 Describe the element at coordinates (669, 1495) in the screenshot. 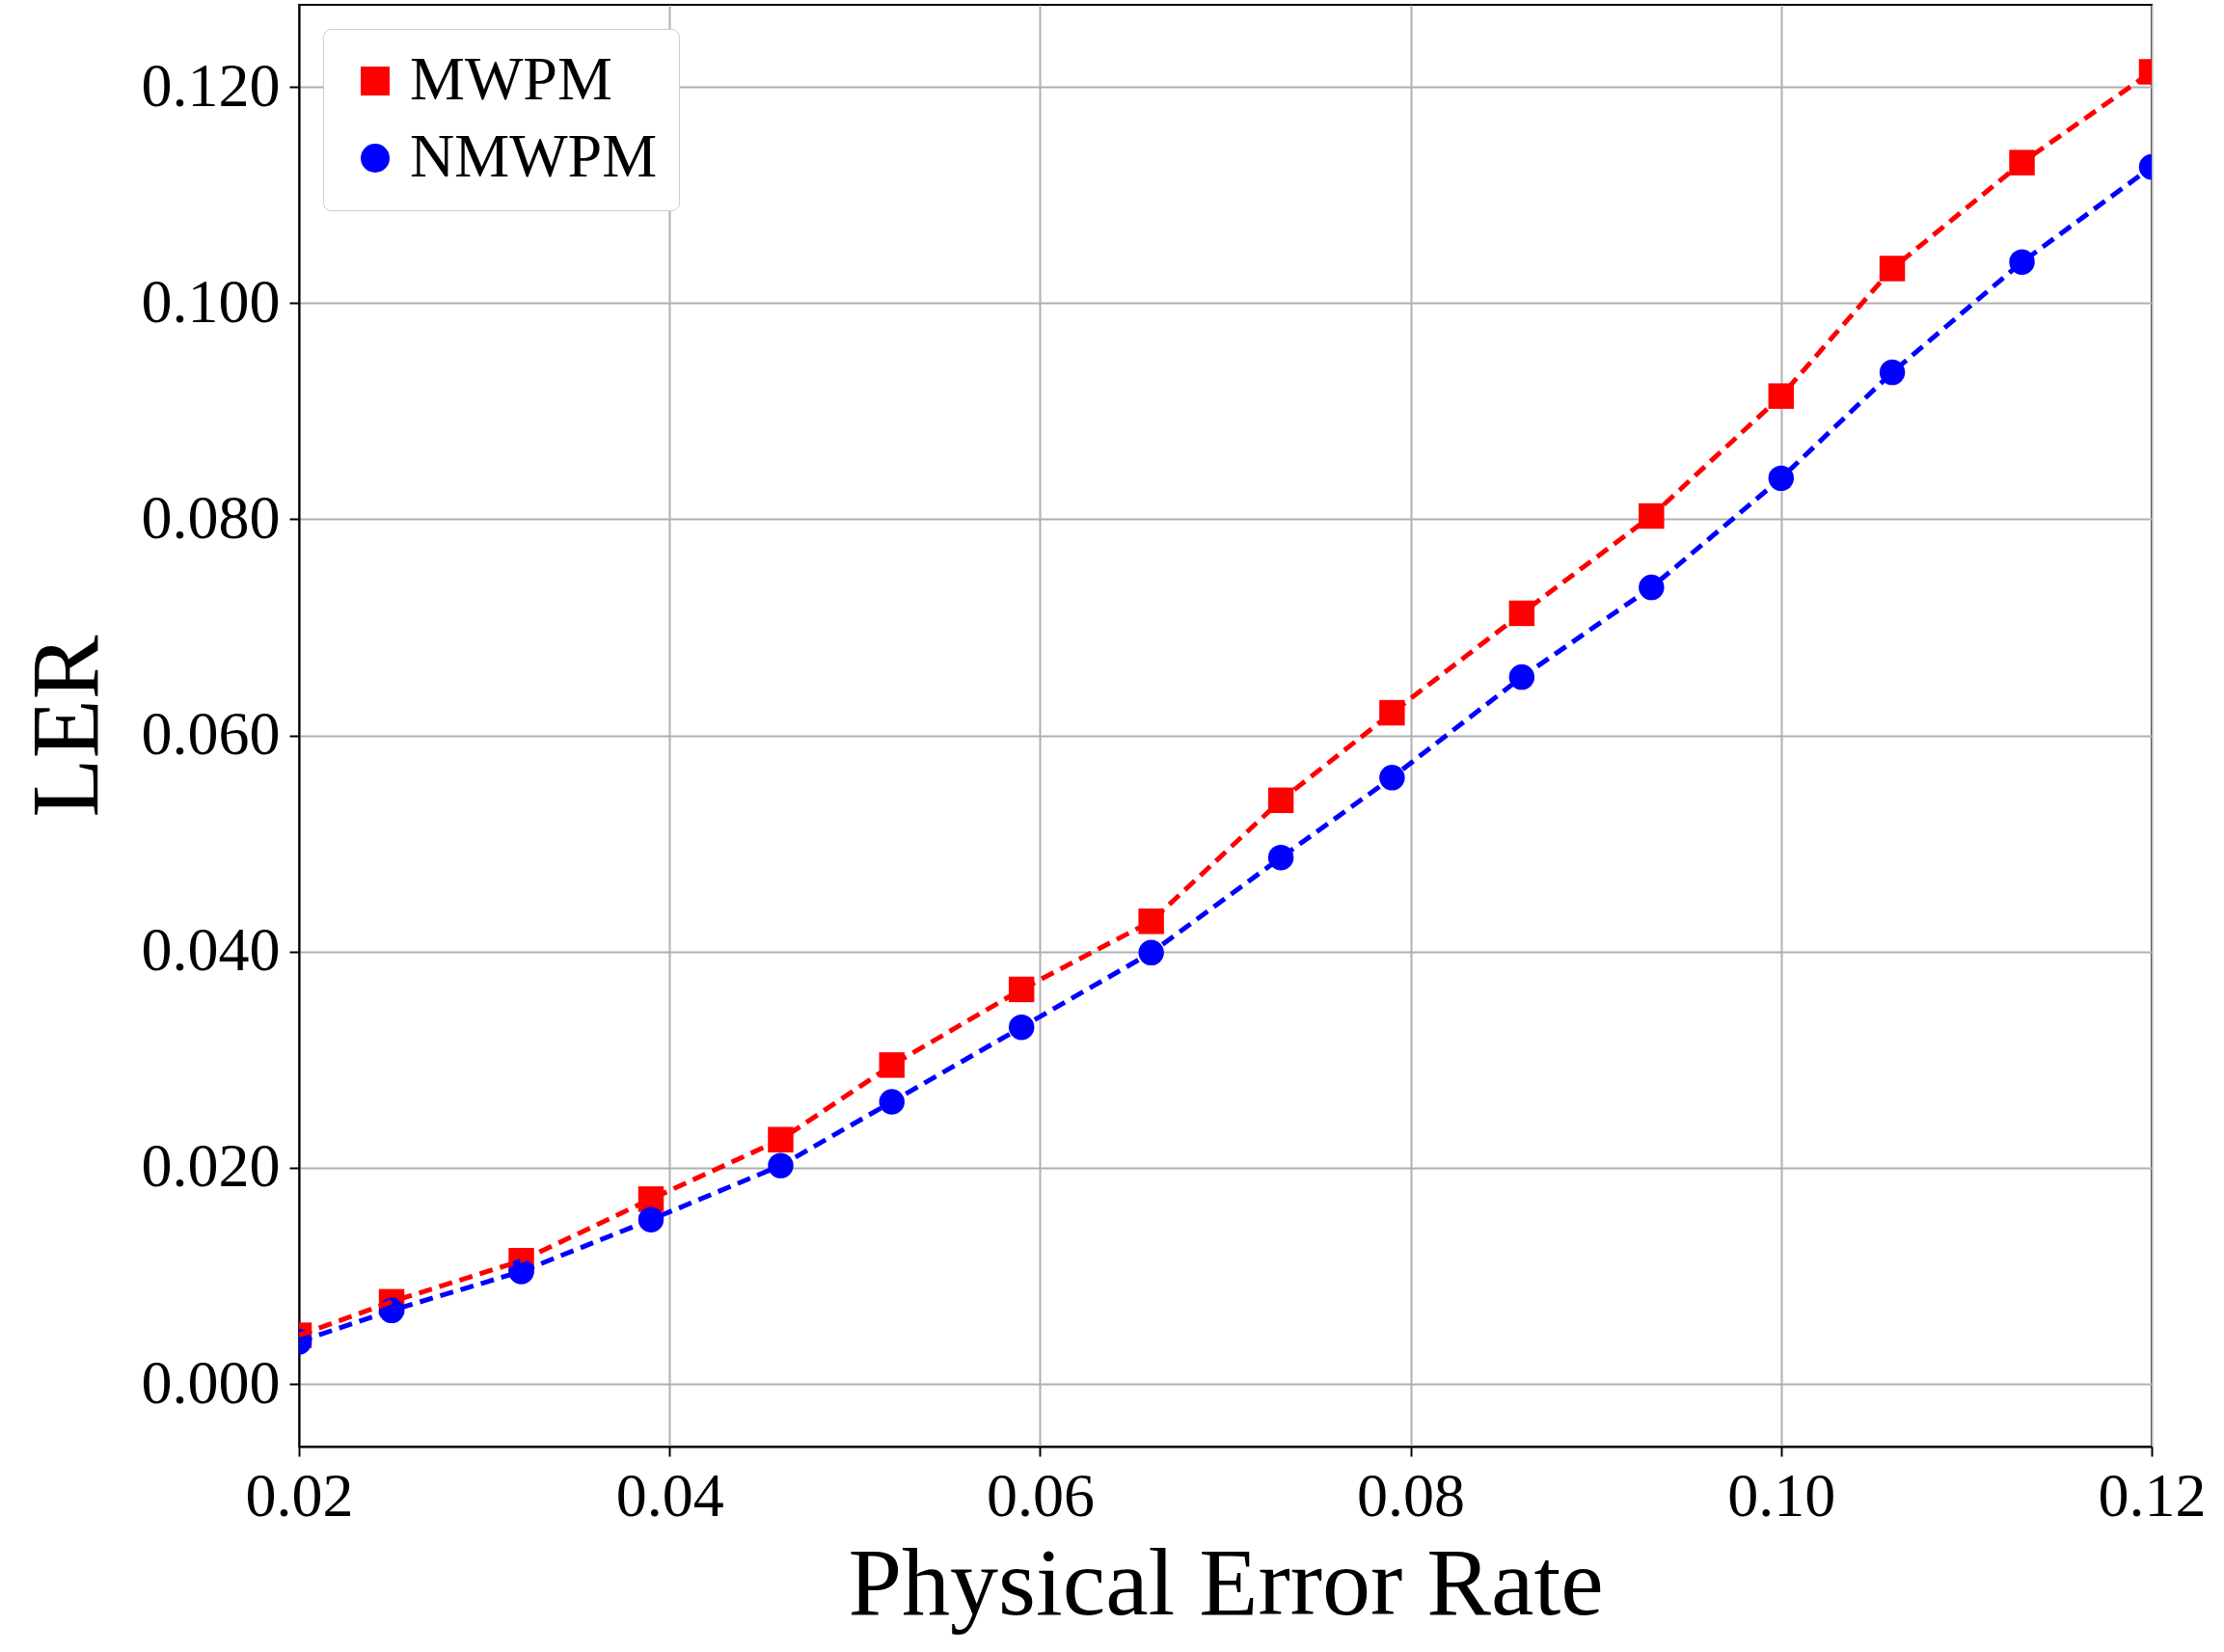

I see `x-tick-label: 0.04` at that location.